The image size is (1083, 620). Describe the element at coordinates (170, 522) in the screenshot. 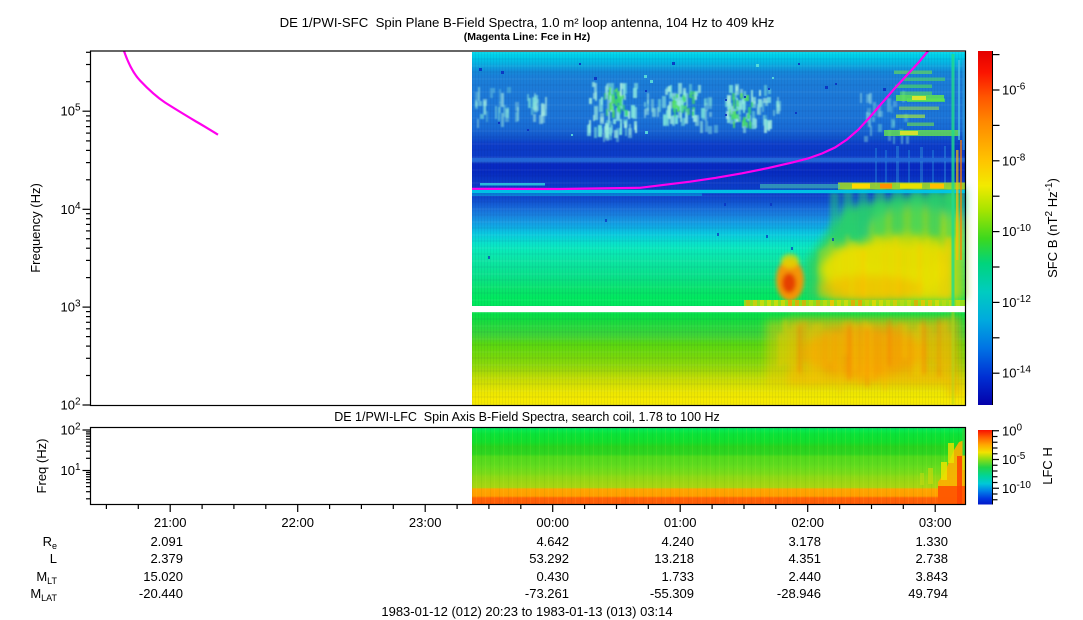

I see `svg-text: 21:00` at that location.